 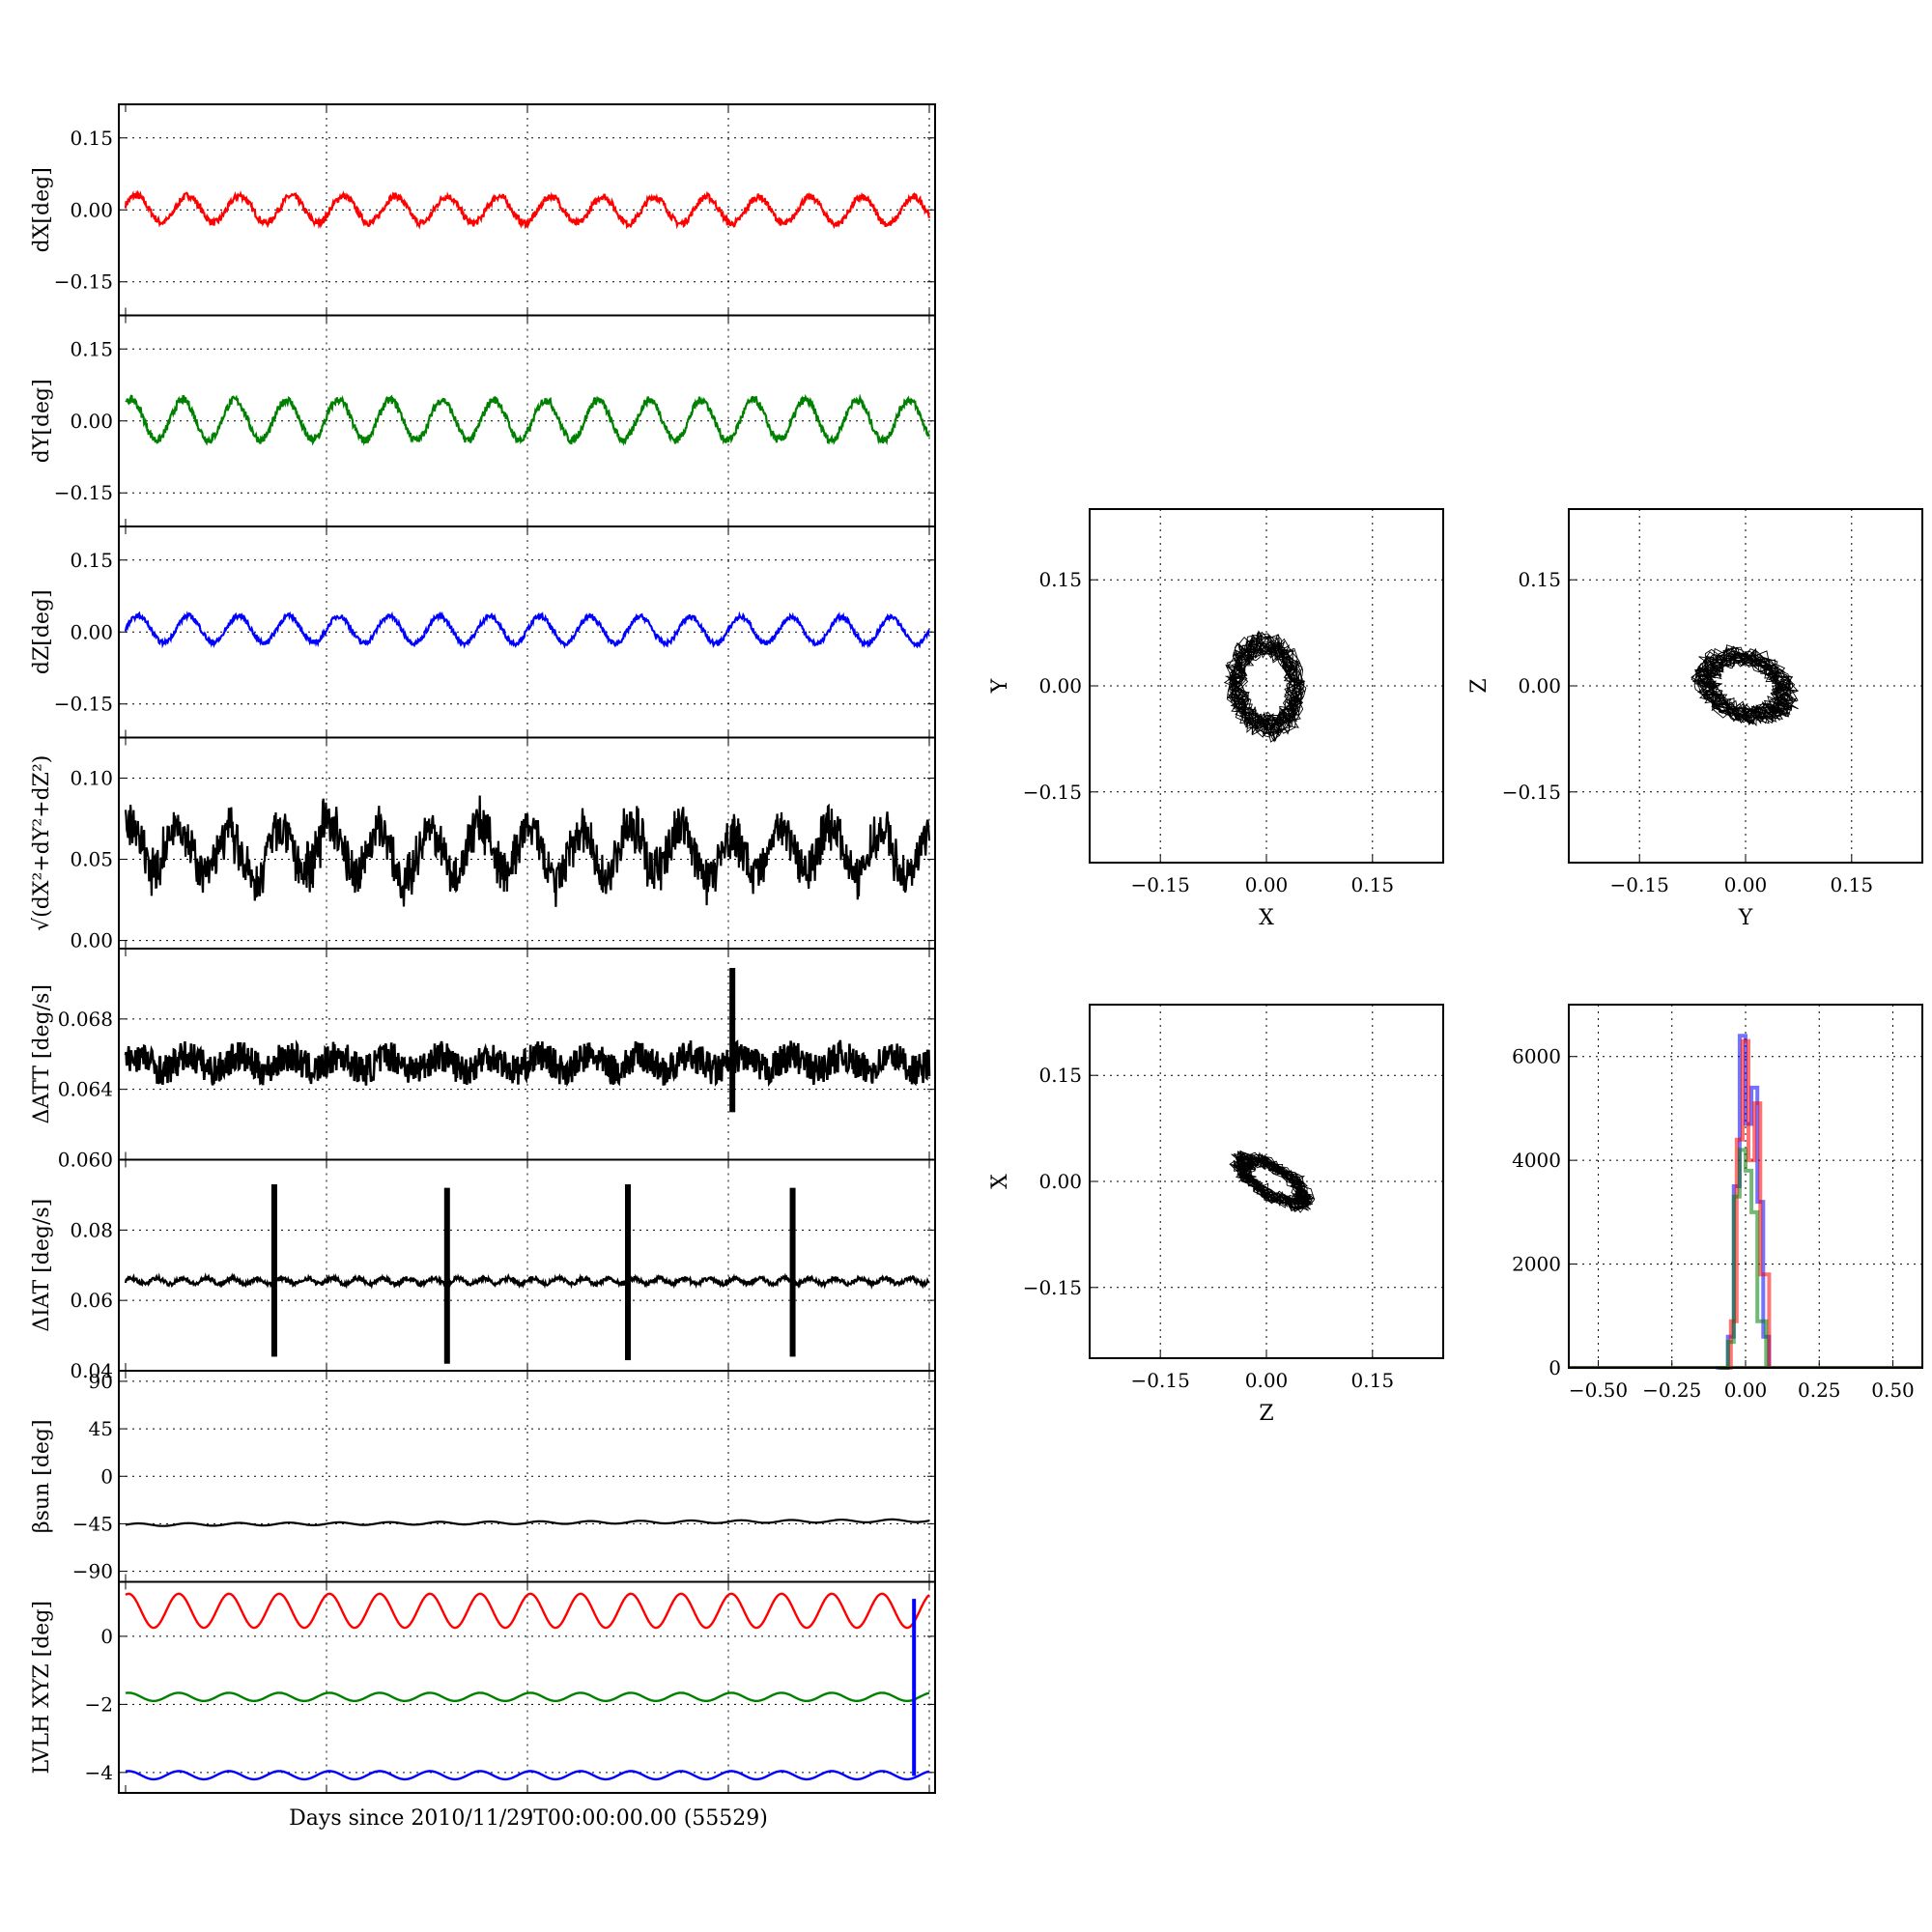 What do you see at coordinates (1060, 685) in the screenshot?
I see `panel-XY-ytick-label: 0.00` at bounding box center [1060, 685].